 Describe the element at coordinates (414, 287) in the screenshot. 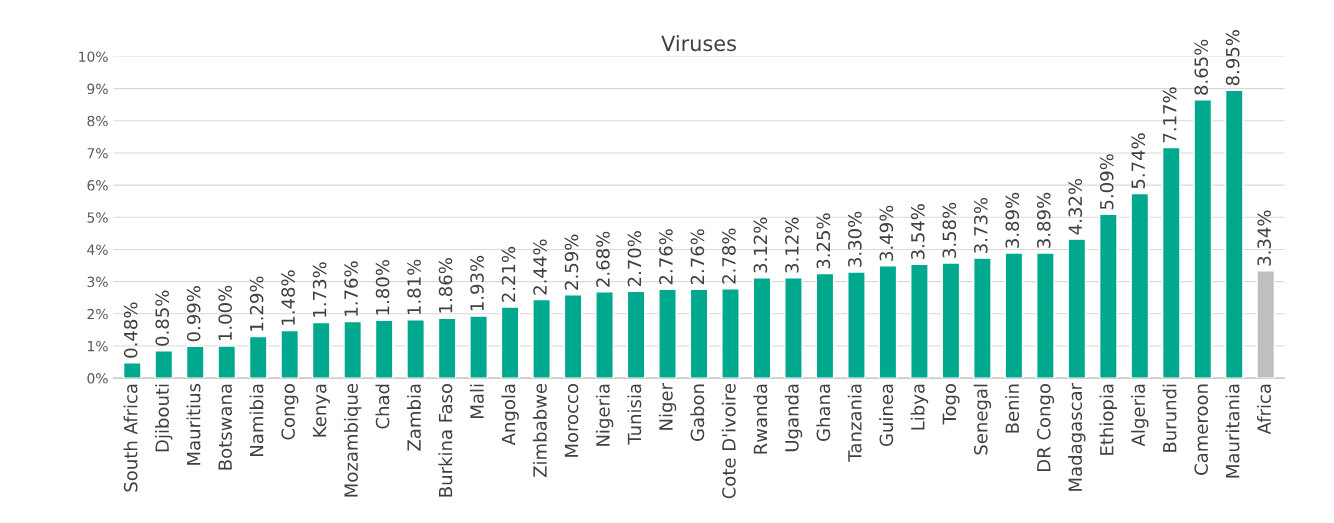

I see `data-label: 1.81%` at that location.